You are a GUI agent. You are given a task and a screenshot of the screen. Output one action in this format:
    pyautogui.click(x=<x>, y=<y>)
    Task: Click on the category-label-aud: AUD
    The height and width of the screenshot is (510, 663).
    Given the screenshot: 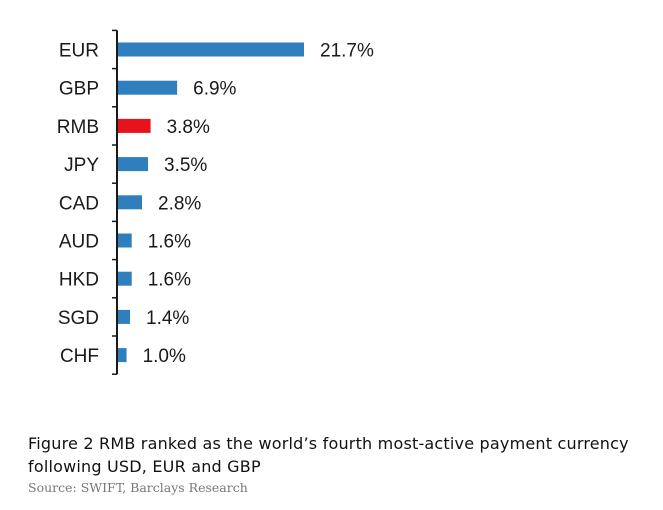 What is the action you would take?
    pyautogui.click(x=79, y=242)
    